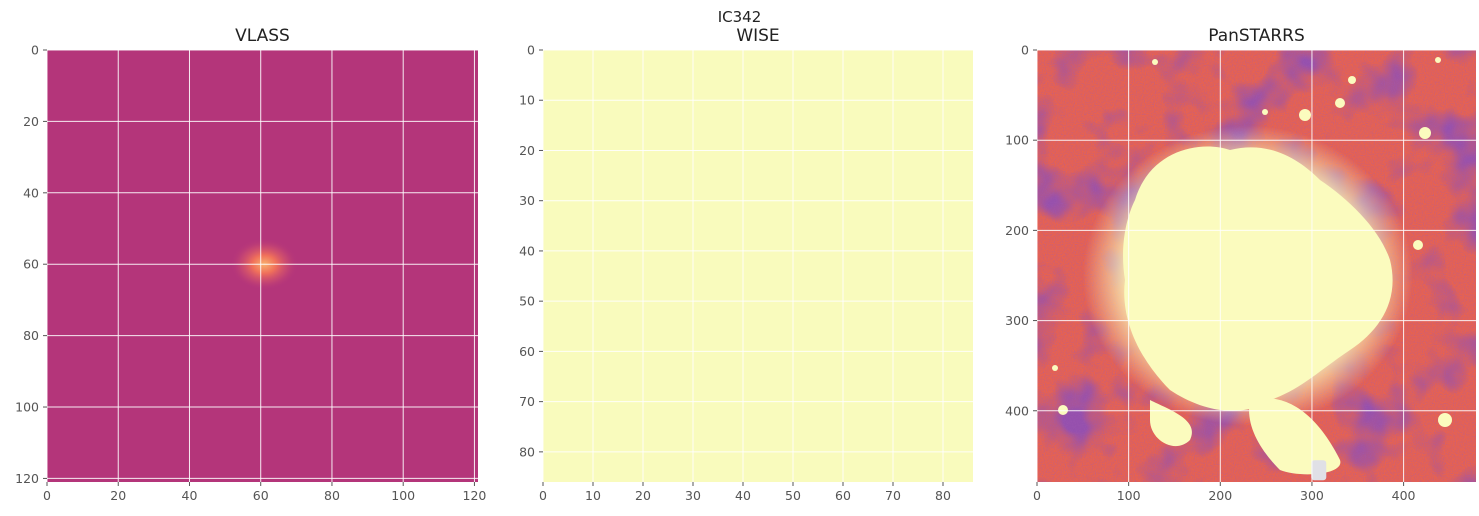 The height and width of the screenshot is (516, 1479). Describe the element at coordinates (739, 17) in the screenshot. I see `figure-title: IC342` at that location.